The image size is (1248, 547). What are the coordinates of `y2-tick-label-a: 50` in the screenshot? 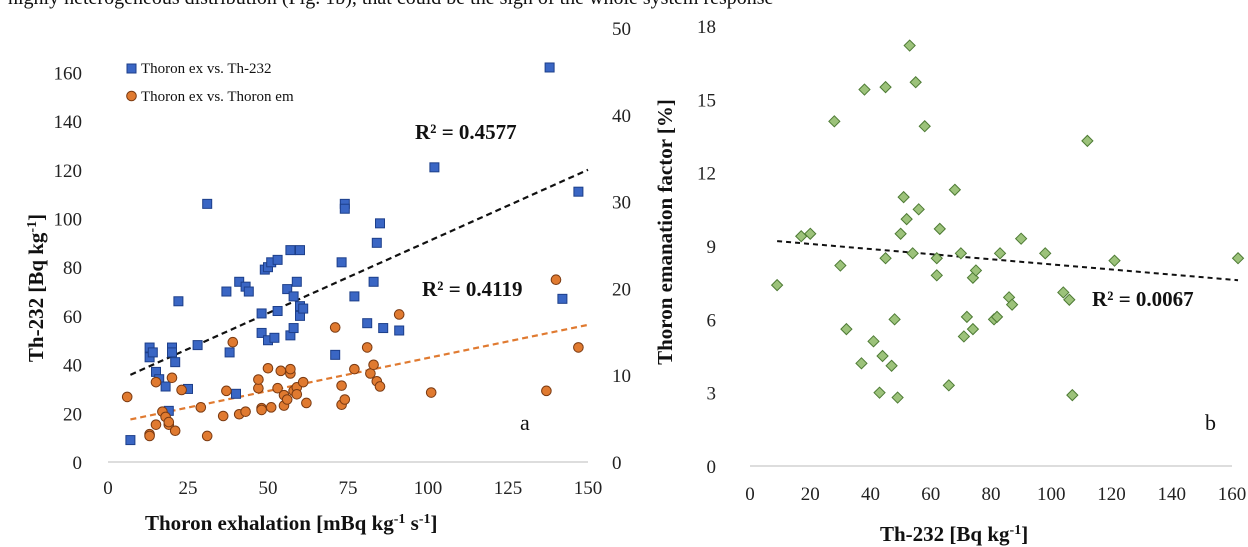 It's located at (621, 29).